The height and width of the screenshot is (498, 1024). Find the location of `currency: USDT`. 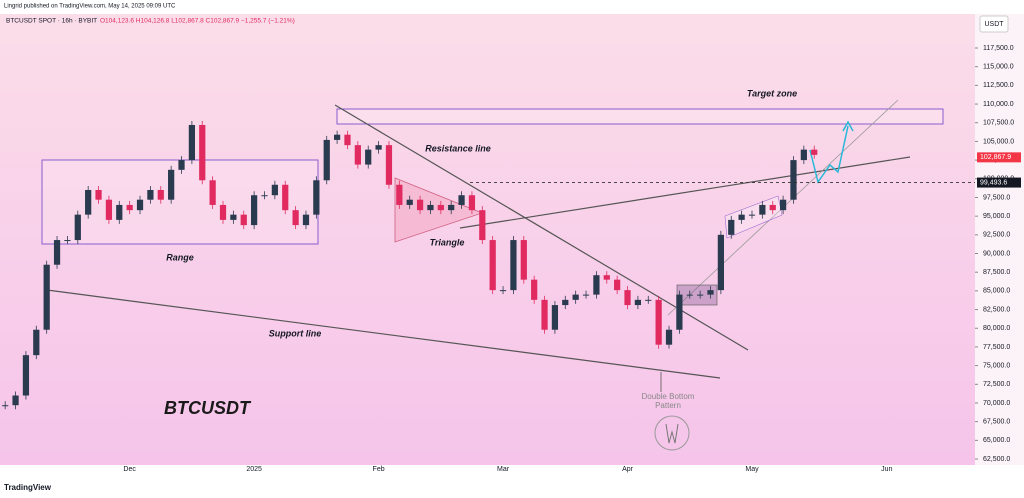

currency: USDT is located at coordinates (994, 24).